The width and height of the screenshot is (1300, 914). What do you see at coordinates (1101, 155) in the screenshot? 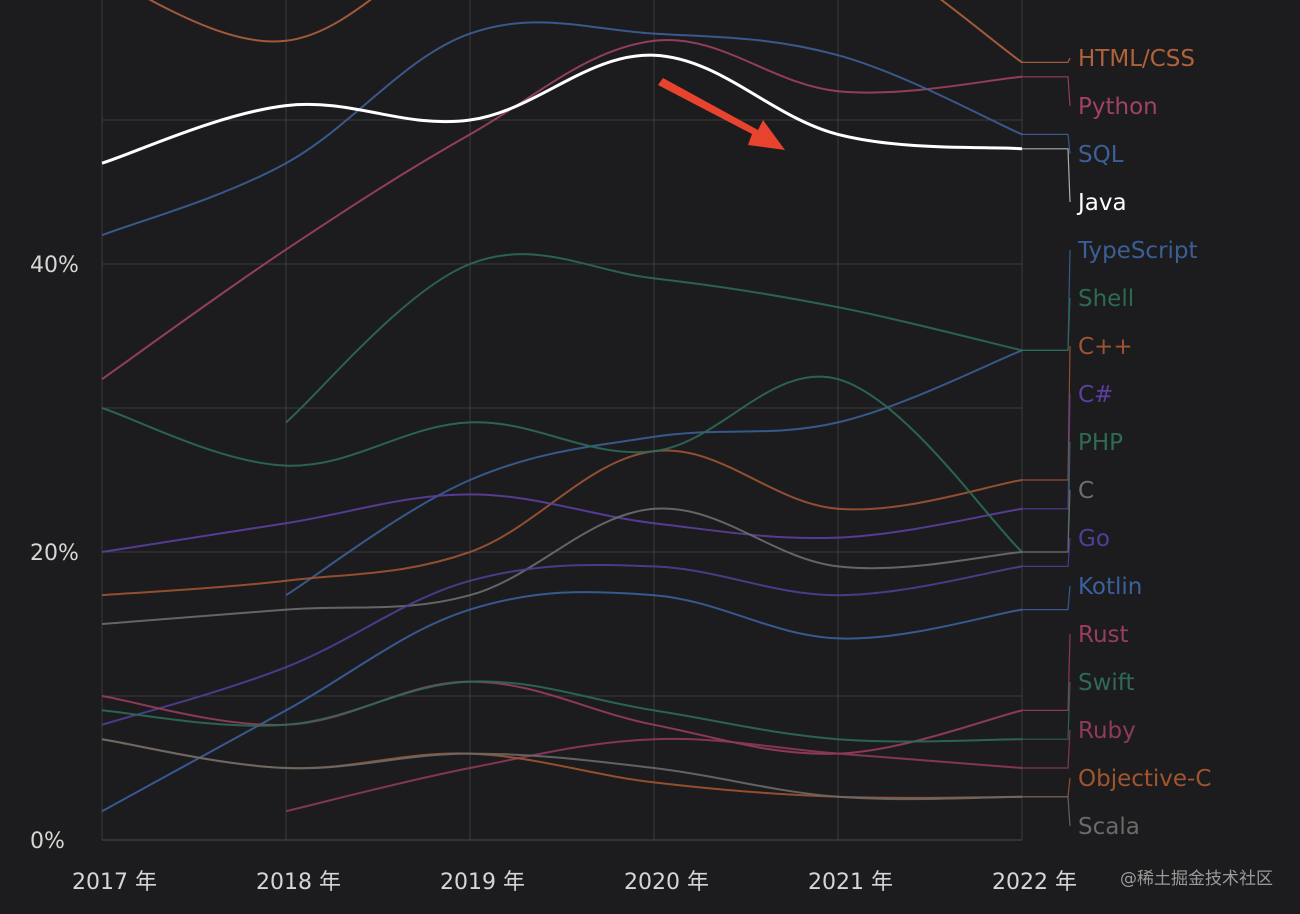
I see `legend-label: SQL` at bounding box center [1101, 155].